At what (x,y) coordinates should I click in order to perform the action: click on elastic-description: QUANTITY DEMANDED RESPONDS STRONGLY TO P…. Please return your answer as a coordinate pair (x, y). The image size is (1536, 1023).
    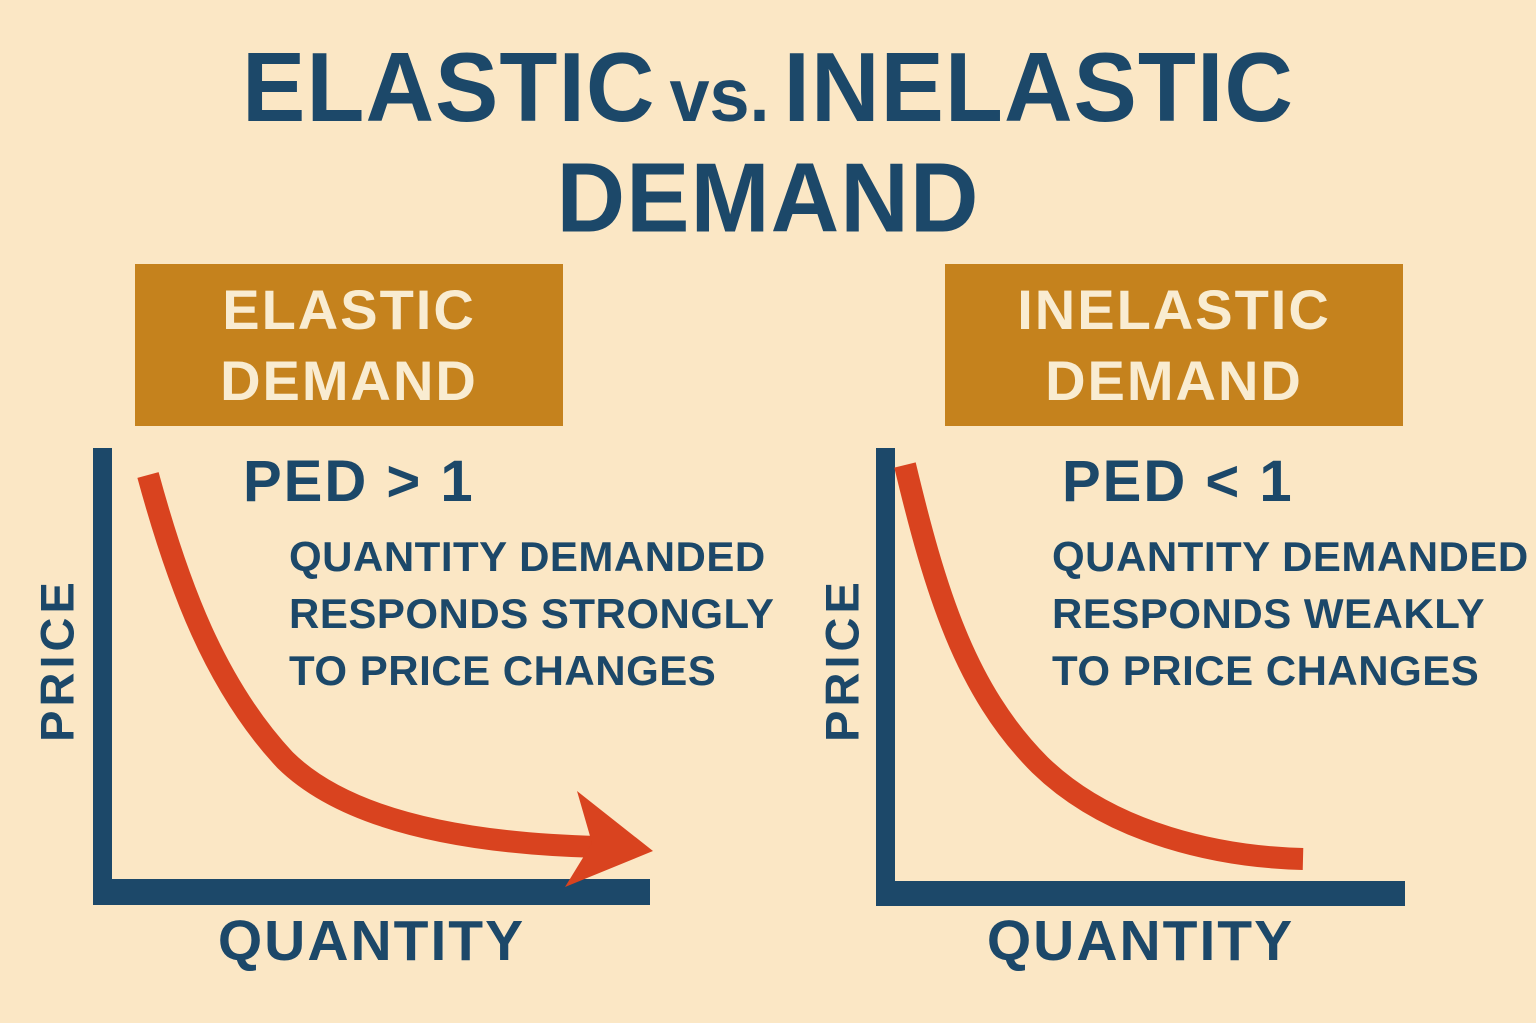
    Looking at the image, I should click on (531, 613).